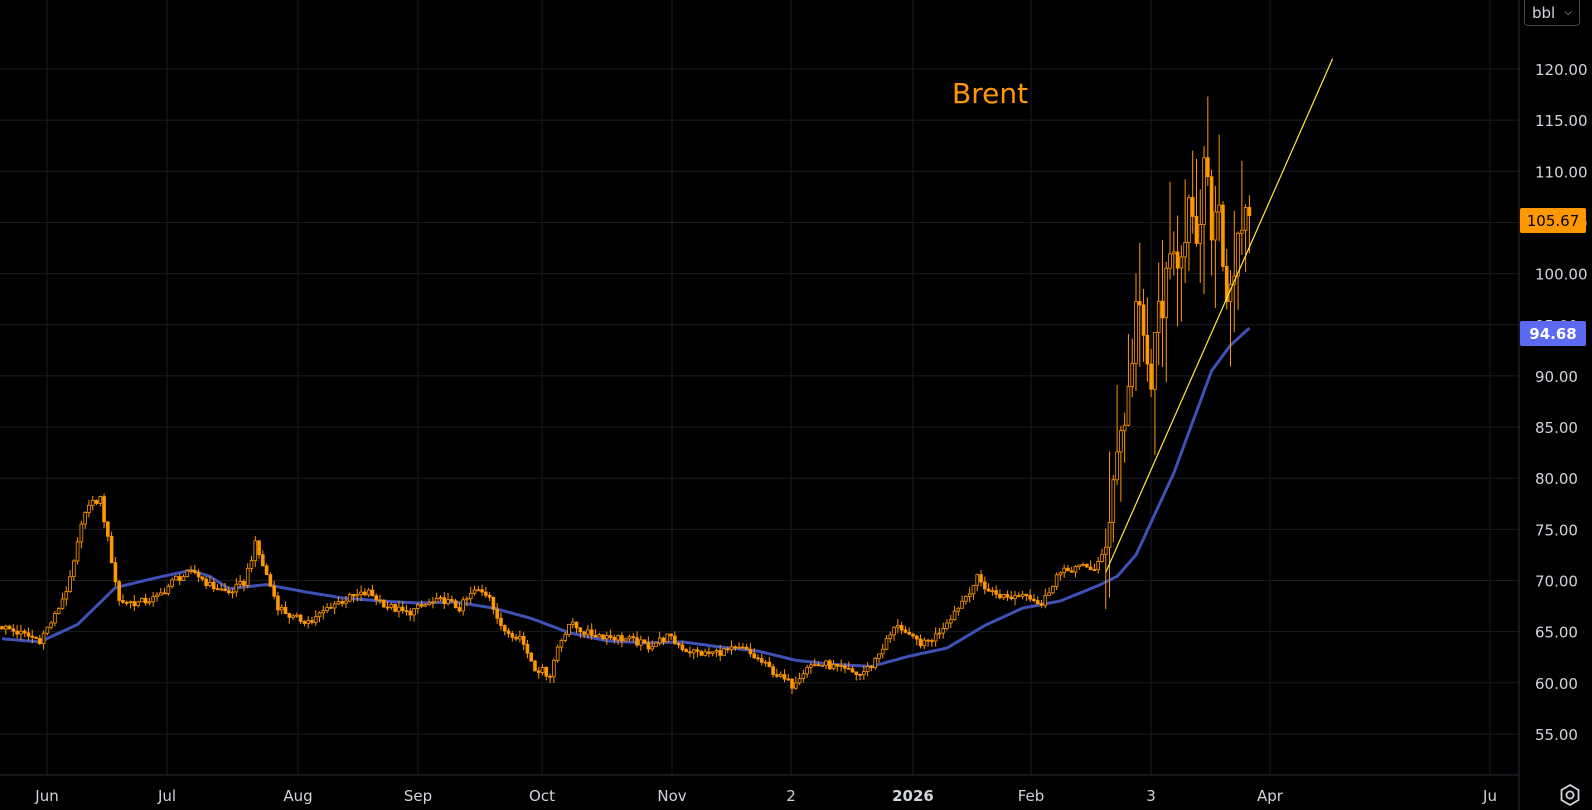 This screenshot has height=810, width=1592. Describe the element at coordinates (418, 796) in the screenshot. I see `time-tick-label: Sep` at that location.